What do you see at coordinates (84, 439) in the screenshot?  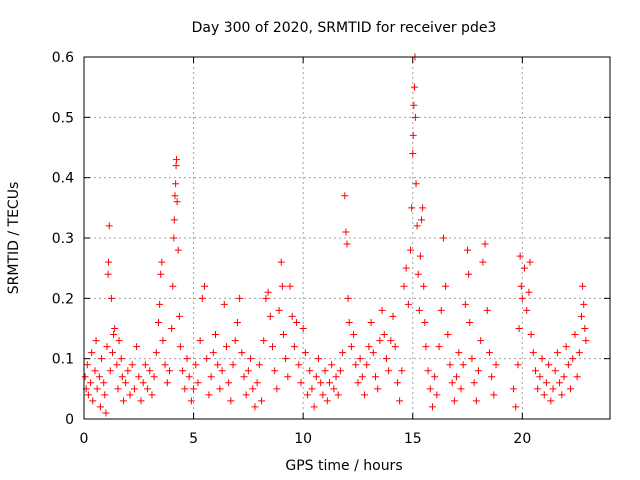 I see `x-tick-label: 0` at bounding box center [84, 439].